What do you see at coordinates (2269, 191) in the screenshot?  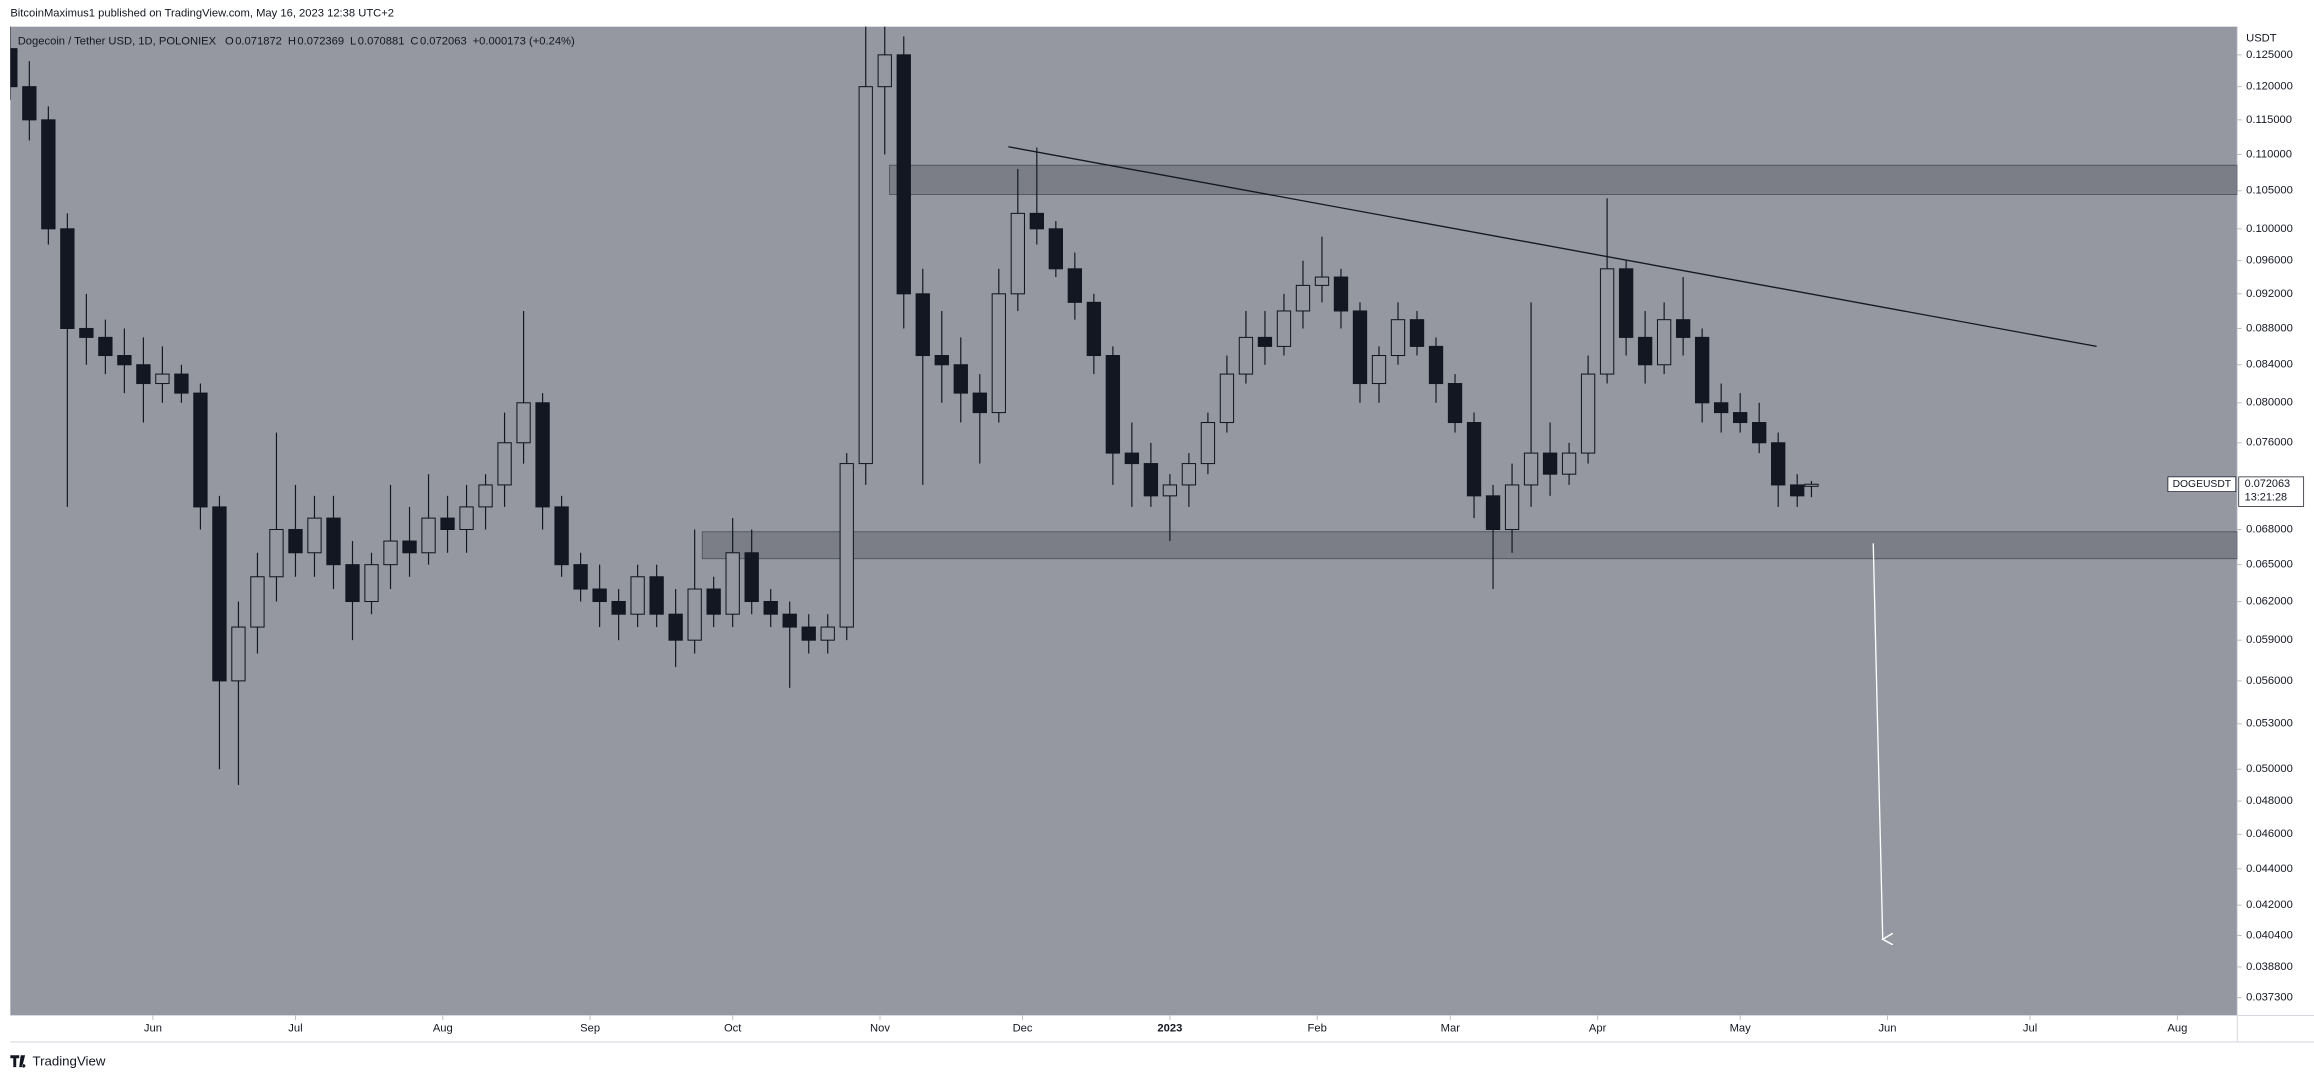 I see `y-tick-label: 0.105000` at bounding box center [2269, 191].